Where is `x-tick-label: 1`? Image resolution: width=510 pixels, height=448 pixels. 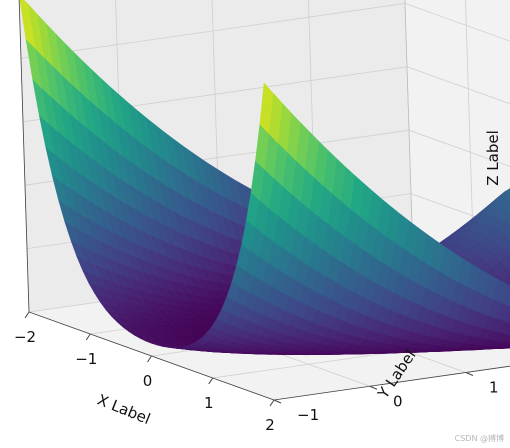 x-tick-label: 1 is located at coordinates (209, 403).